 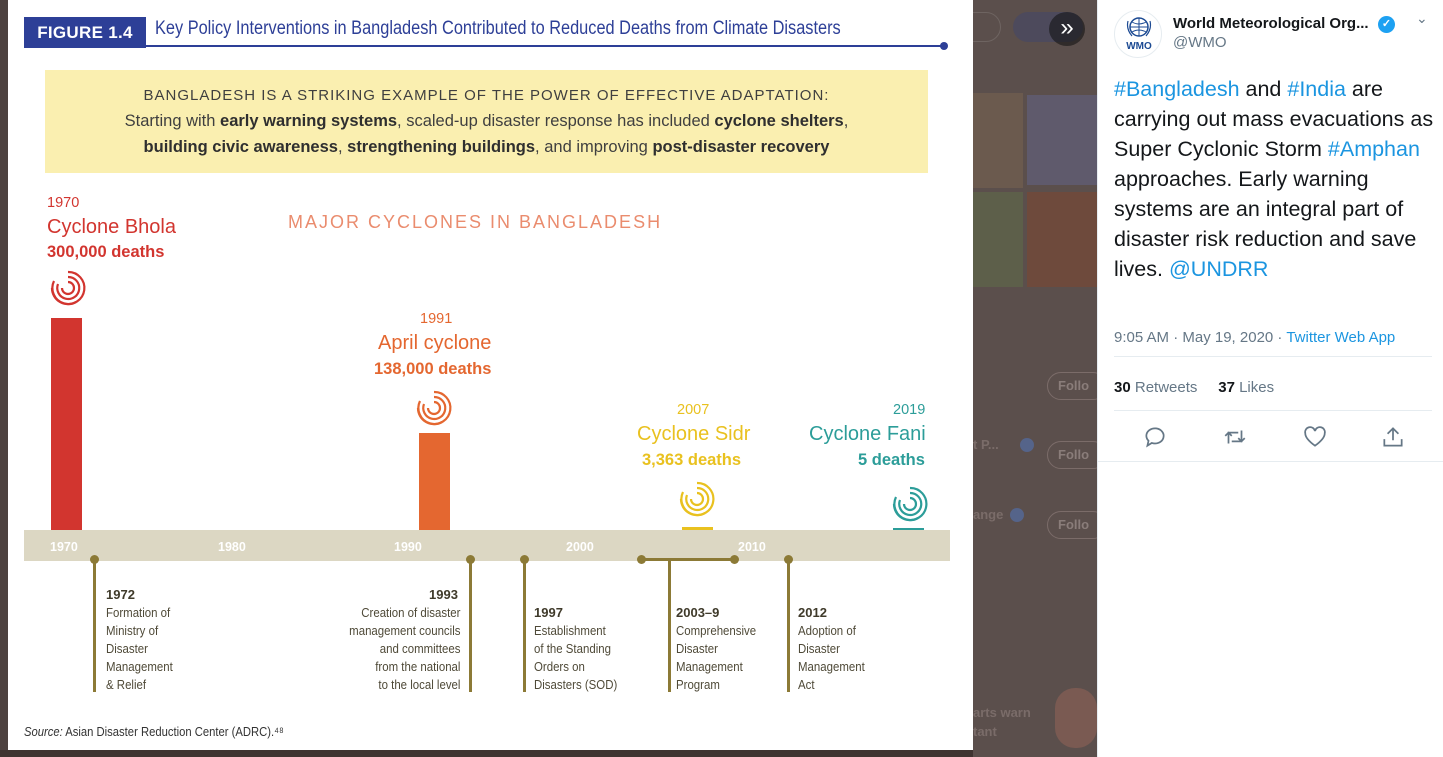 What do you see at coordinates (688, 559) in the screenshot?
I see `event-range-bar` at bounding box center [688, 559].